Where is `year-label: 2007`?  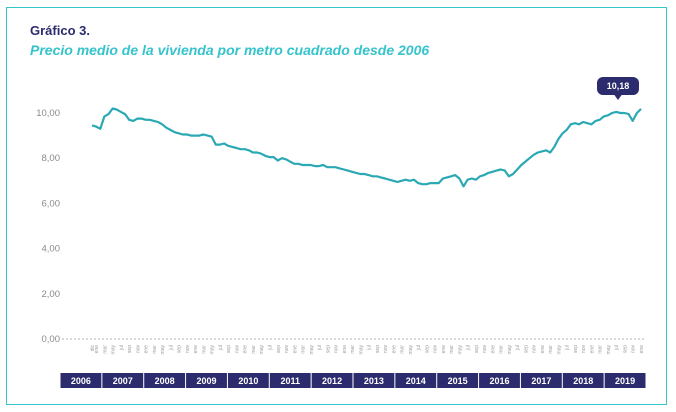
year-label: 2007 is located at coordinates (123, 381).